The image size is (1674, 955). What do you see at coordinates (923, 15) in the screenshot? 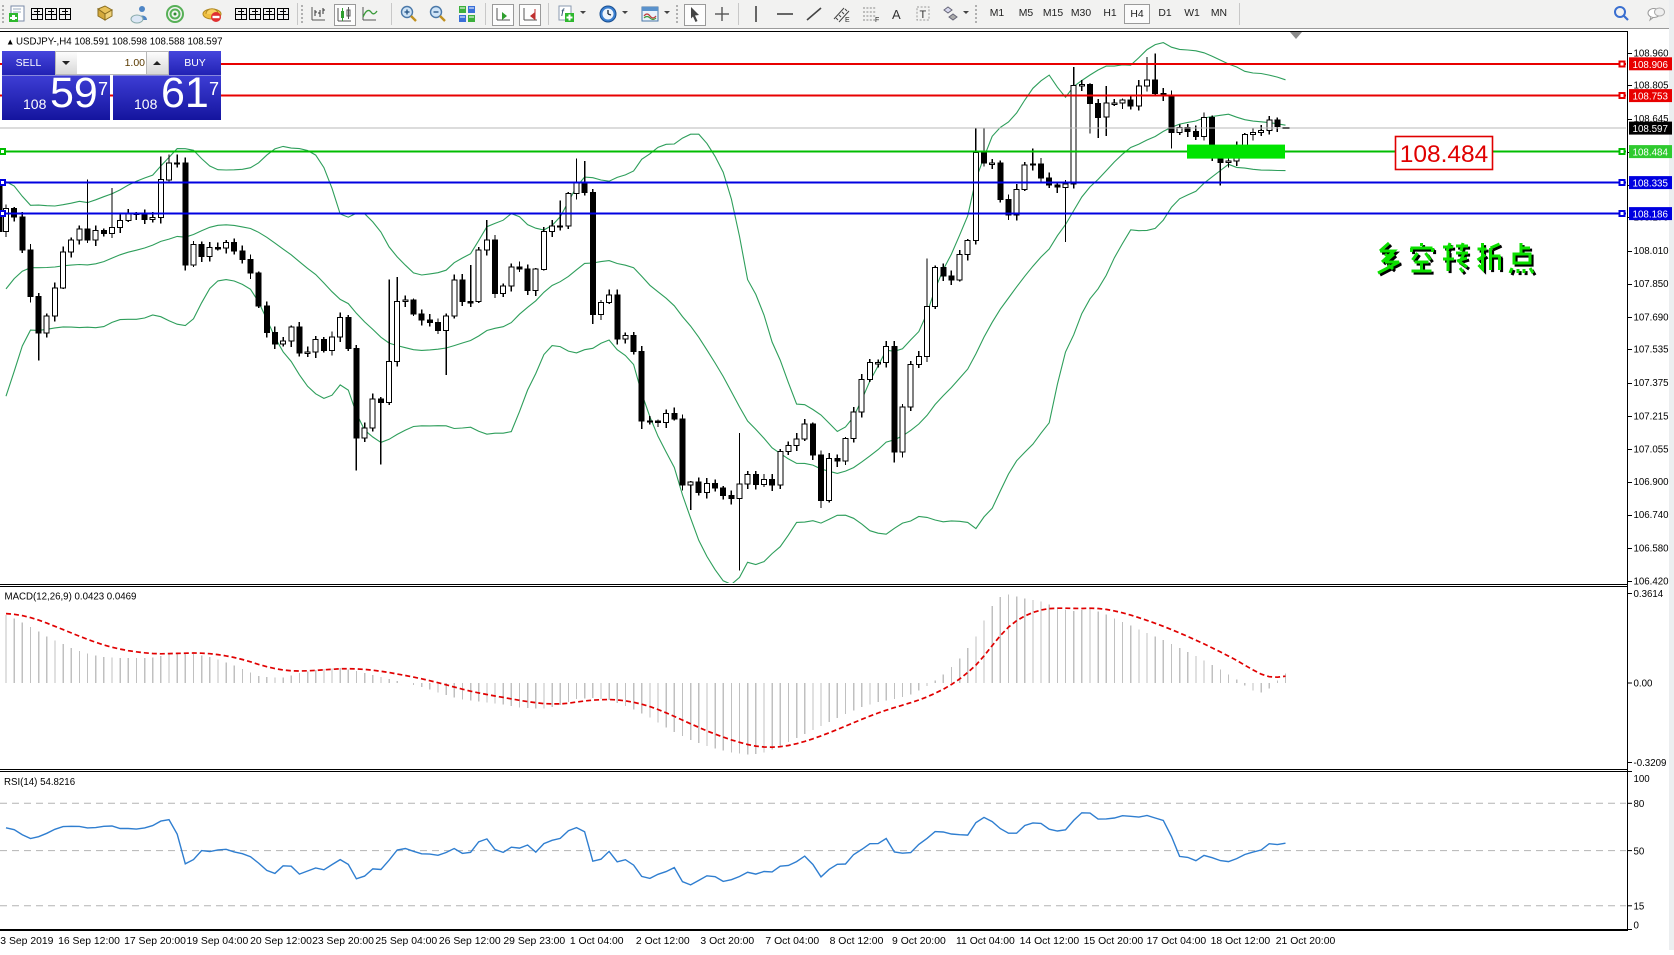
I see `svg-text: T` at bounding box center [923, 15].